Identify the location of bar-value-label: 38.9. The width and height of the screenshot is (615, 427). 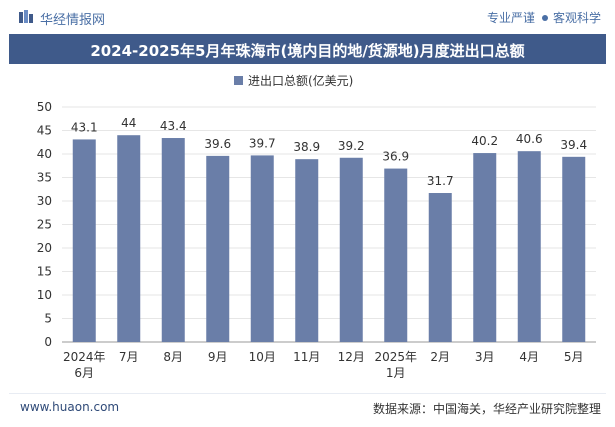
(306, 147).